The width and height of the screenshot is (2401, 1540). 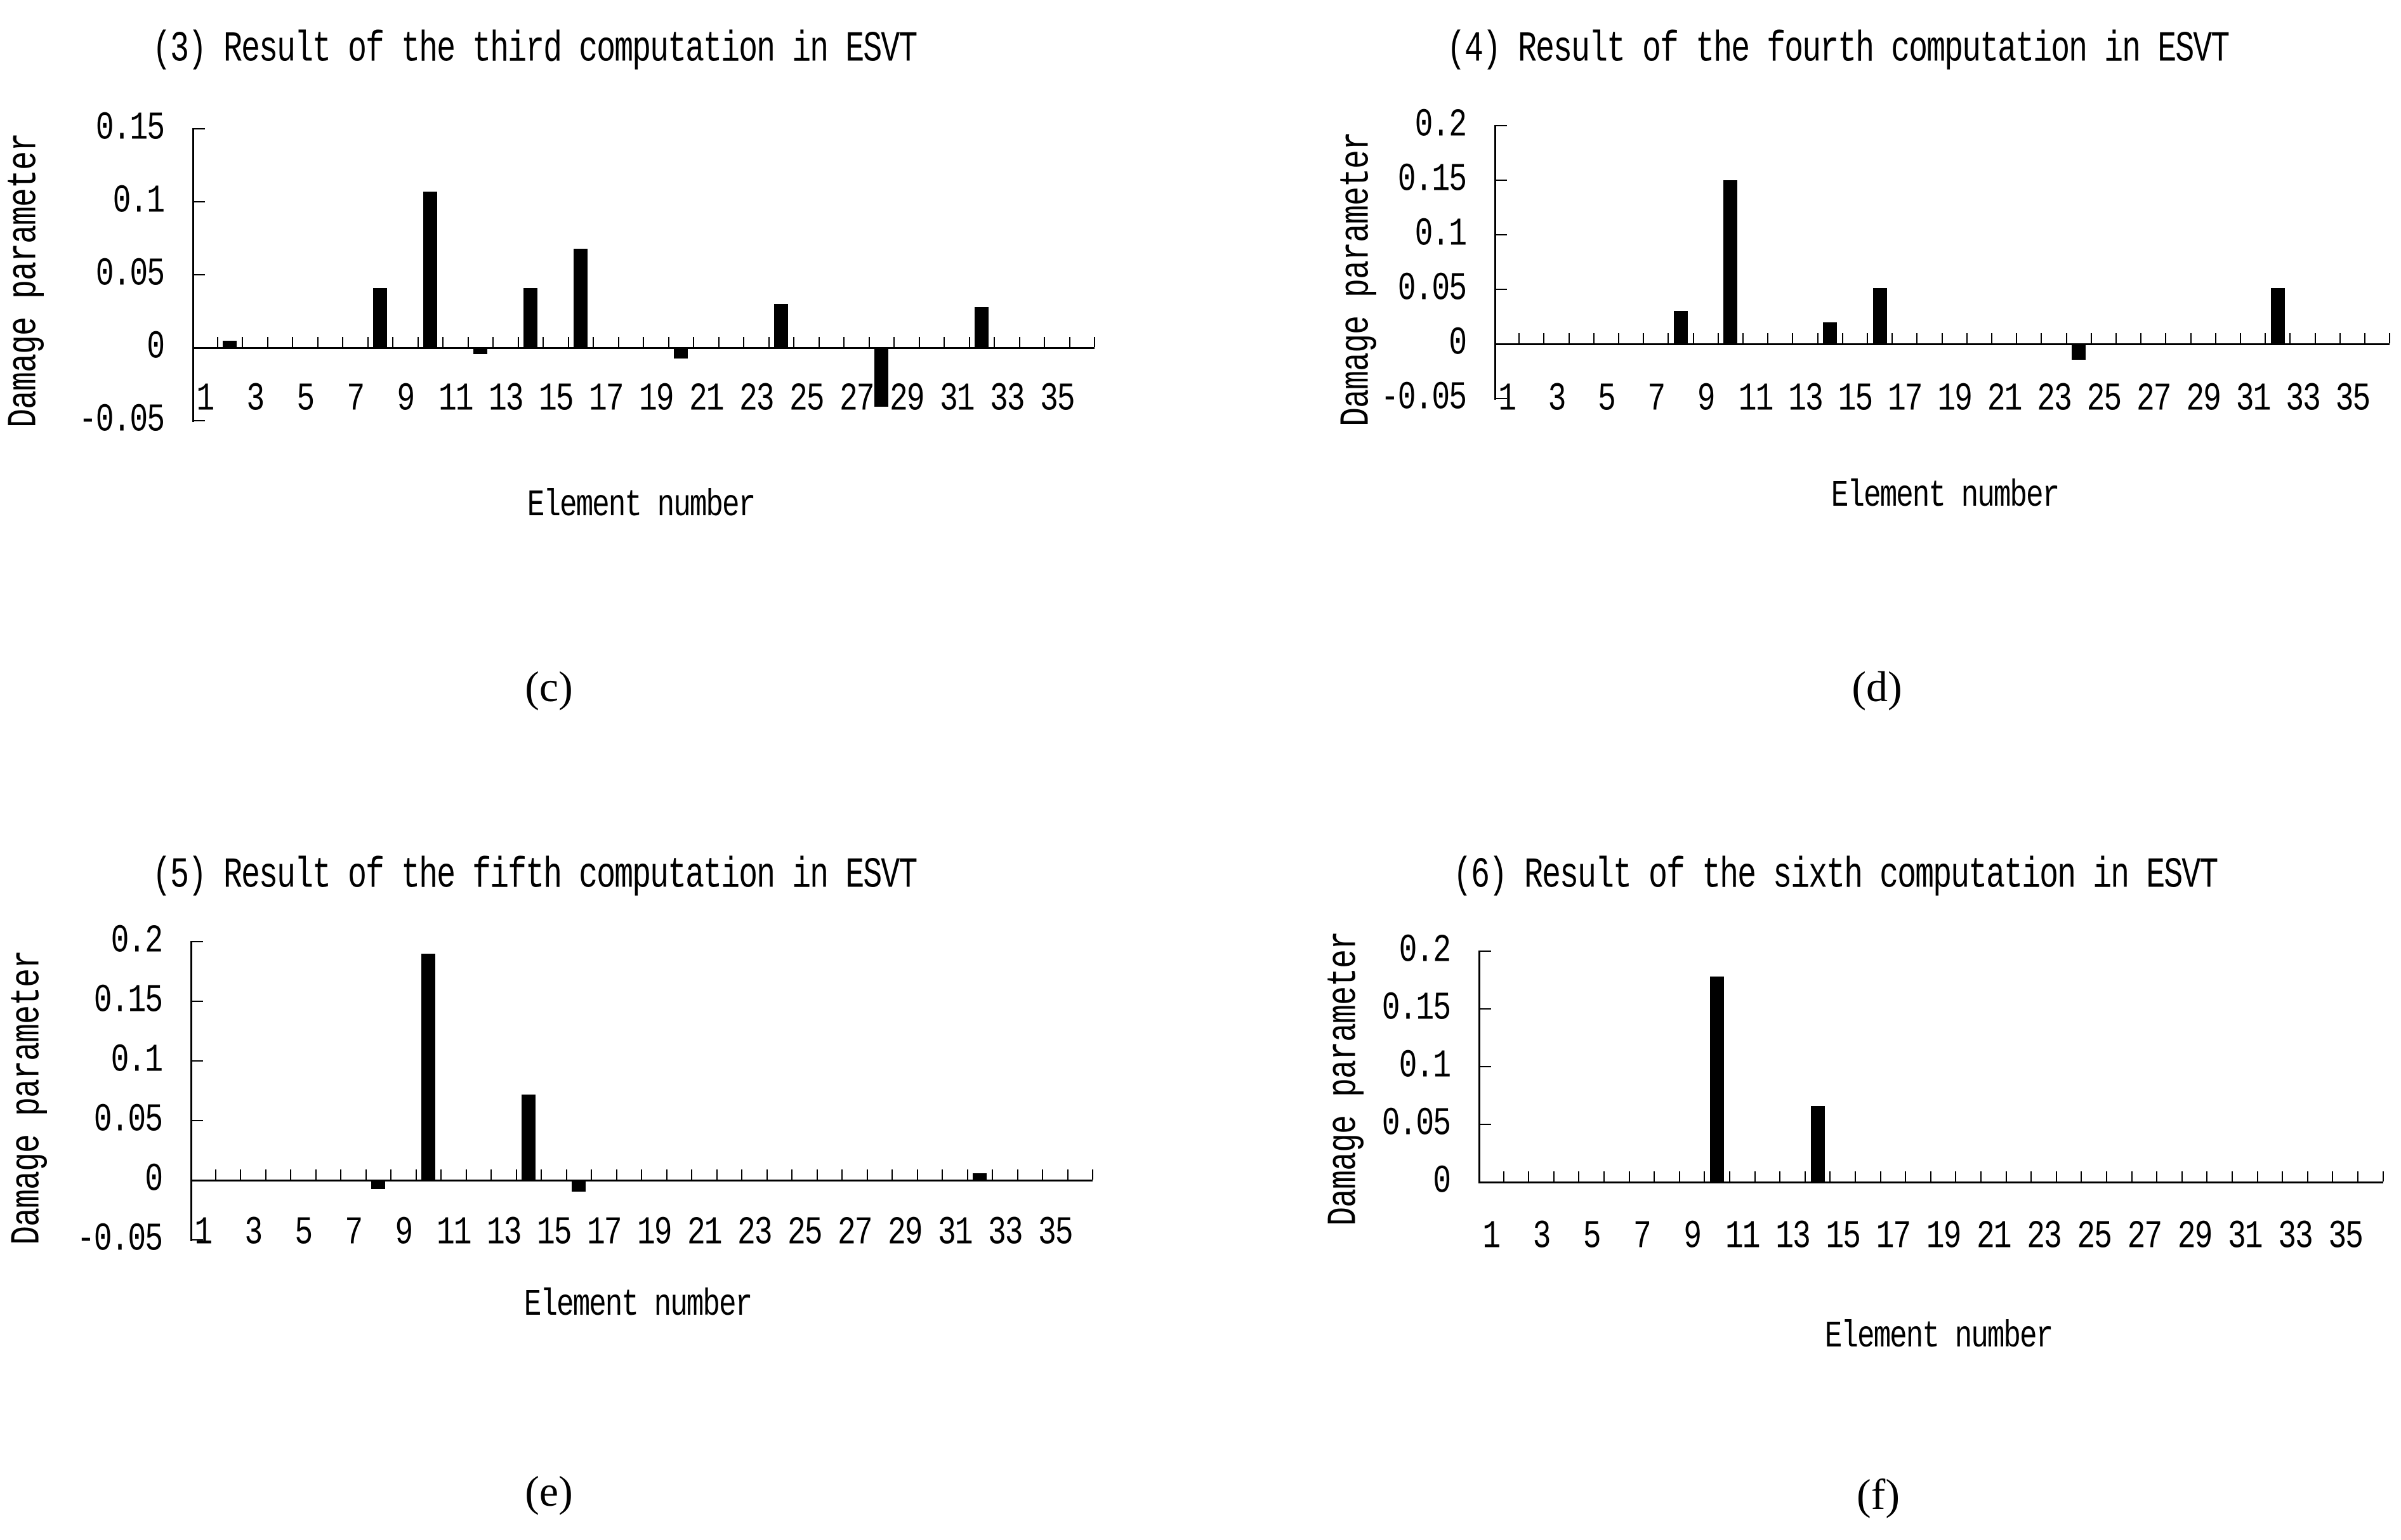 I want to click on x-tick-label: 1, so click(x=1507, y=400).